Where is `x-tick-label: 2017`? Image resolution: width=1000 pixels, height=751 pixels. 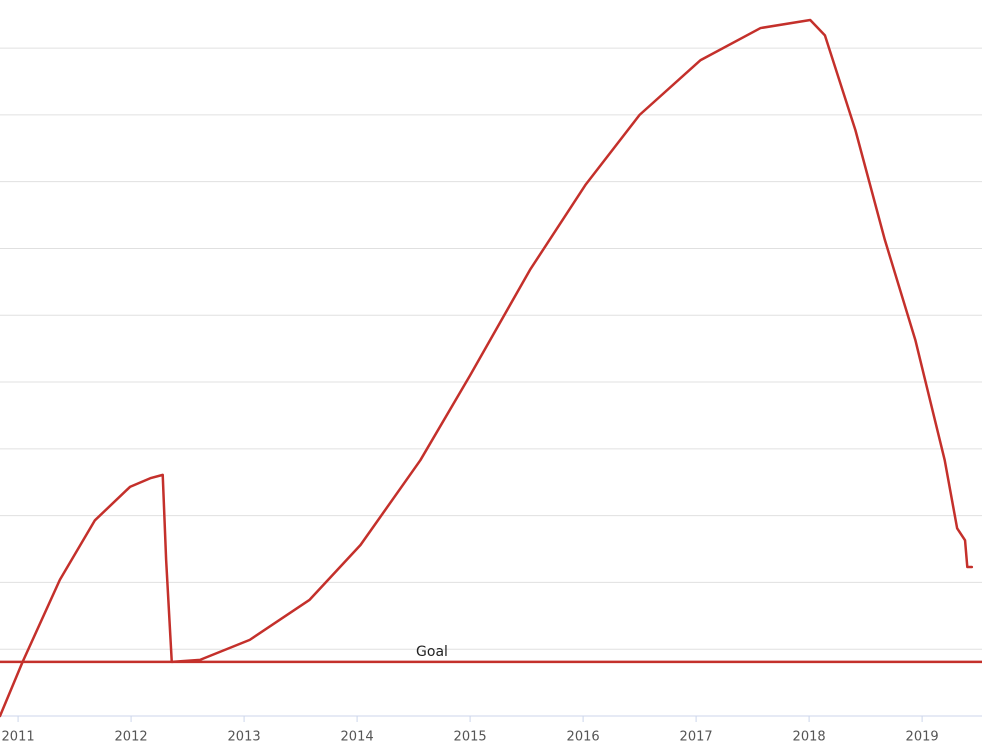 x-tick-label: 2017 is located at coordinates (696, 737).